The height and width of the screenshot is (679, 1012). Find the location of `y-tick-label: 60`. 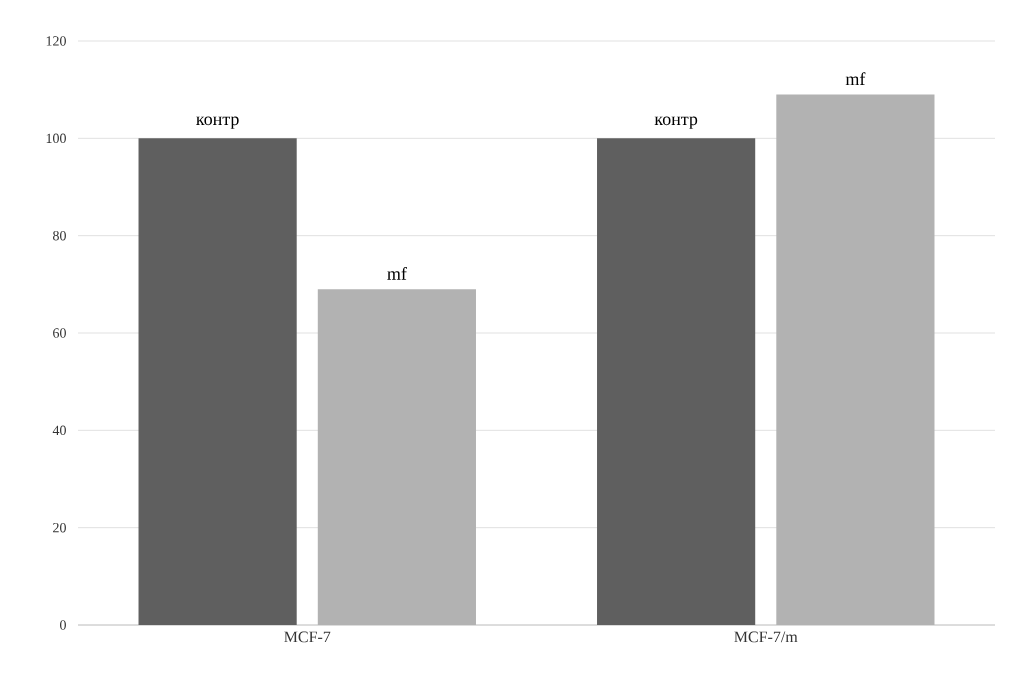

y-tick-label: 60 is located at coordinates (59, 333).